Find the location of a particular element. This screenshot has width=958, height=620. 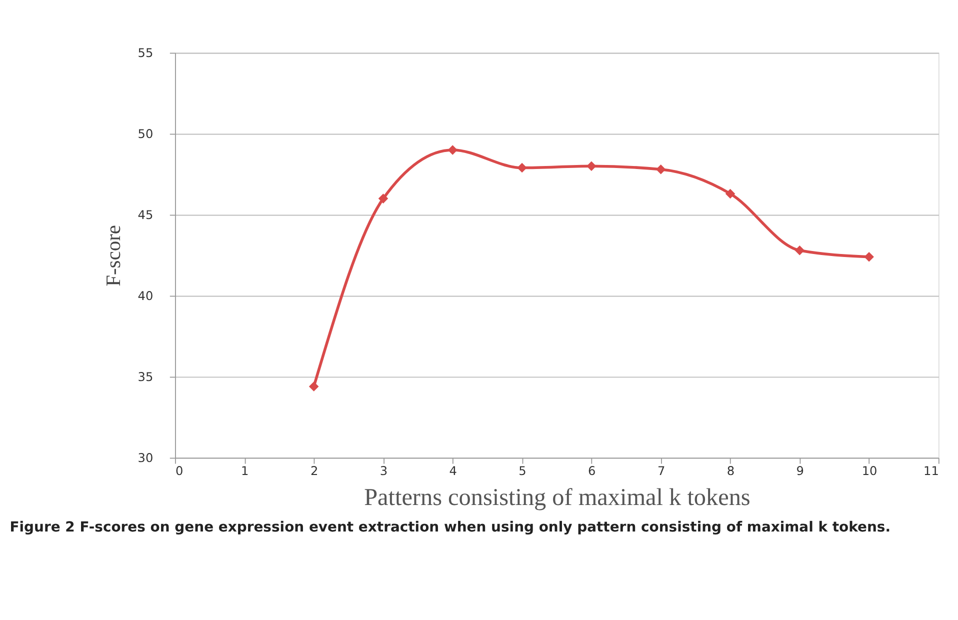

y-tick-label: 50 is located at coordinates (146, 133).